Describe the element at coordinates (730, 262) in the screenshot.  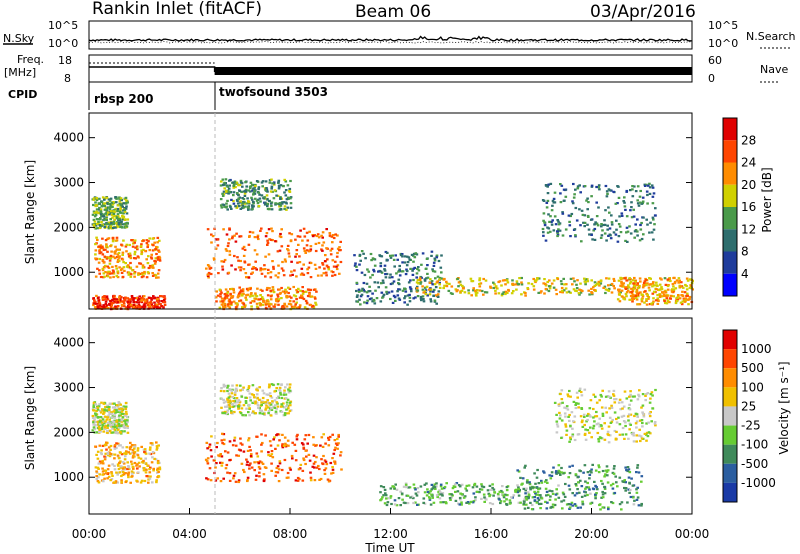
I see `power-colorbar-swatch` at that location.